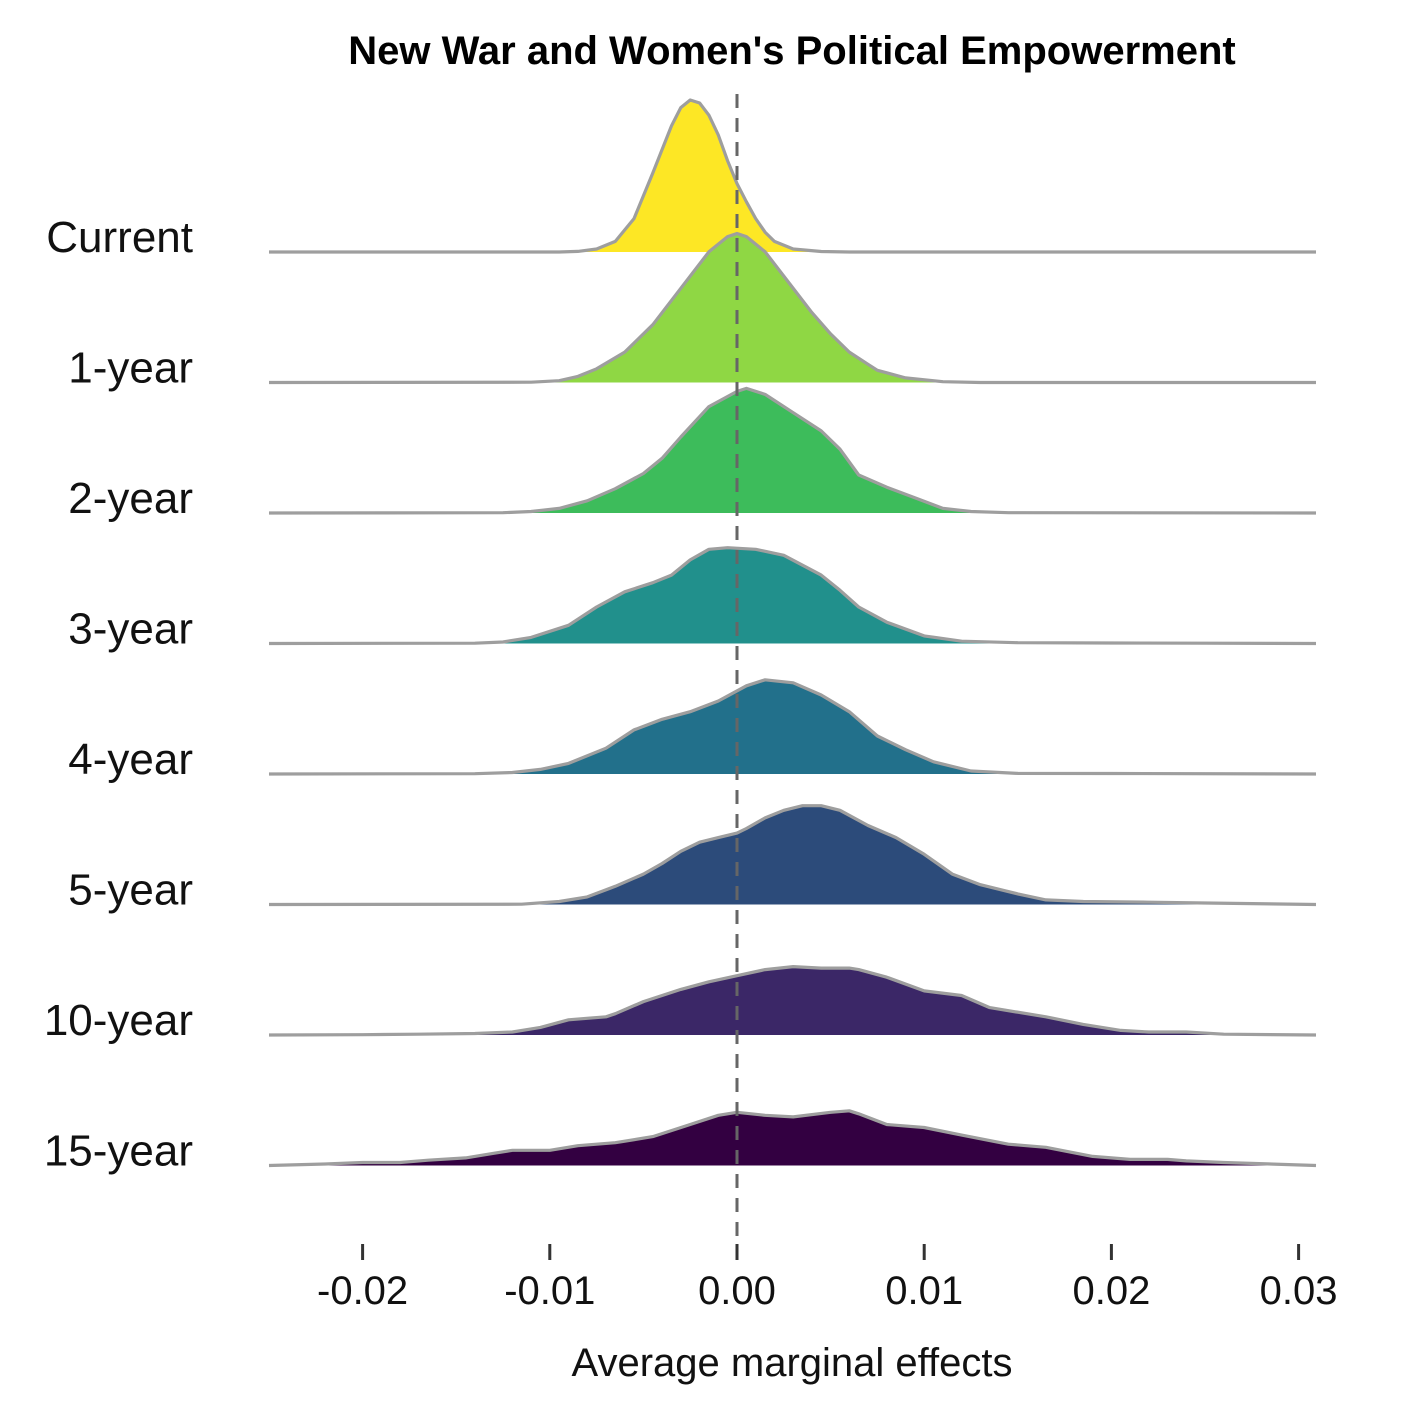 Image resolution: width=1417 pixels, height=1417 pixels. What do you see at coordinates (130, 890) in the screenshot?
I see `row-label: 5-year` at bounding box center [130, 890].